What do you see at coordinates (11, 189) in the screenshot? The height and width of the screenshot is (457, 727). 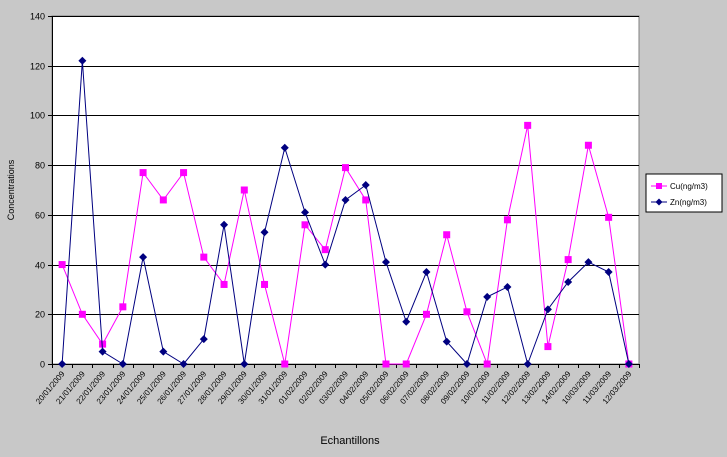 I see `y-axis-title: Concentrations` at bounding box center [11, 189].